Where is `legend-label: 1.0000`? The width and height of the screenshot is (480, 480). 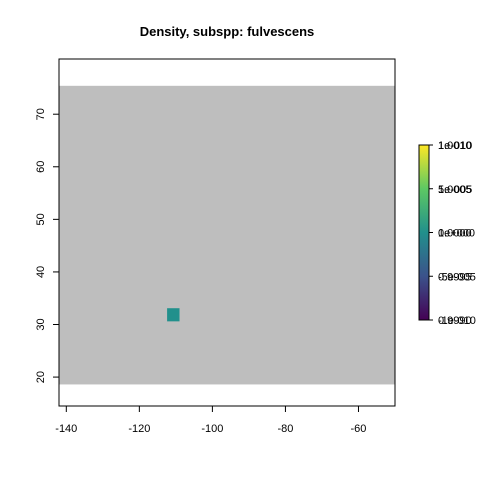 legend-label: 1.0000 is located at coordinates (455, 234).